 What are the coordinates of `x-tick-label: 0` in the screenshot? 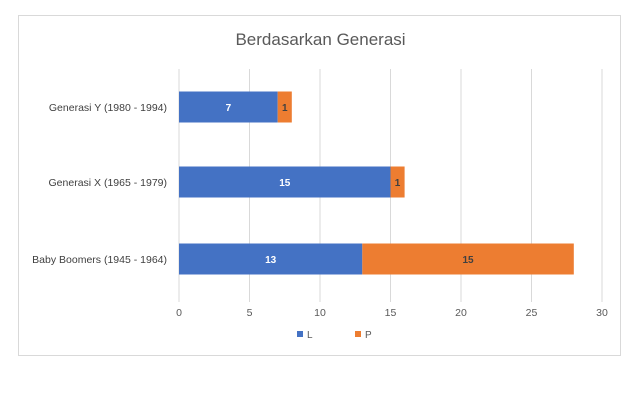 It's located at (179, 313).